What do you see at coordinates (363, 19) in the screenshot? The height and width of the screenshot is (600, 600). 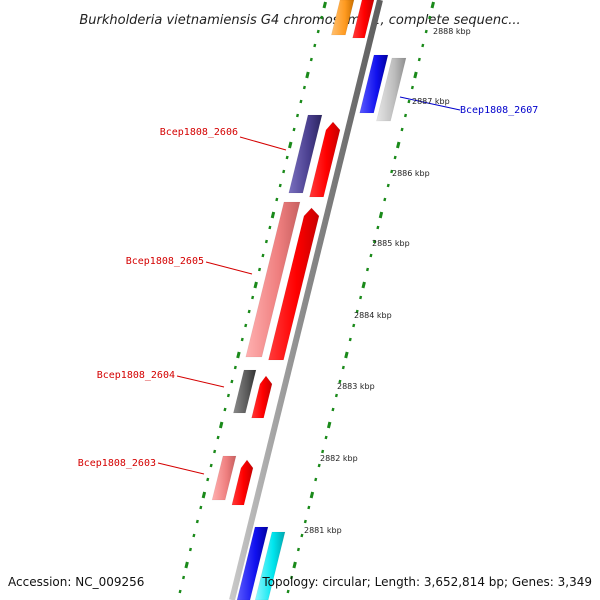 I see `gene-red-top` at bounding box center [363, 19].